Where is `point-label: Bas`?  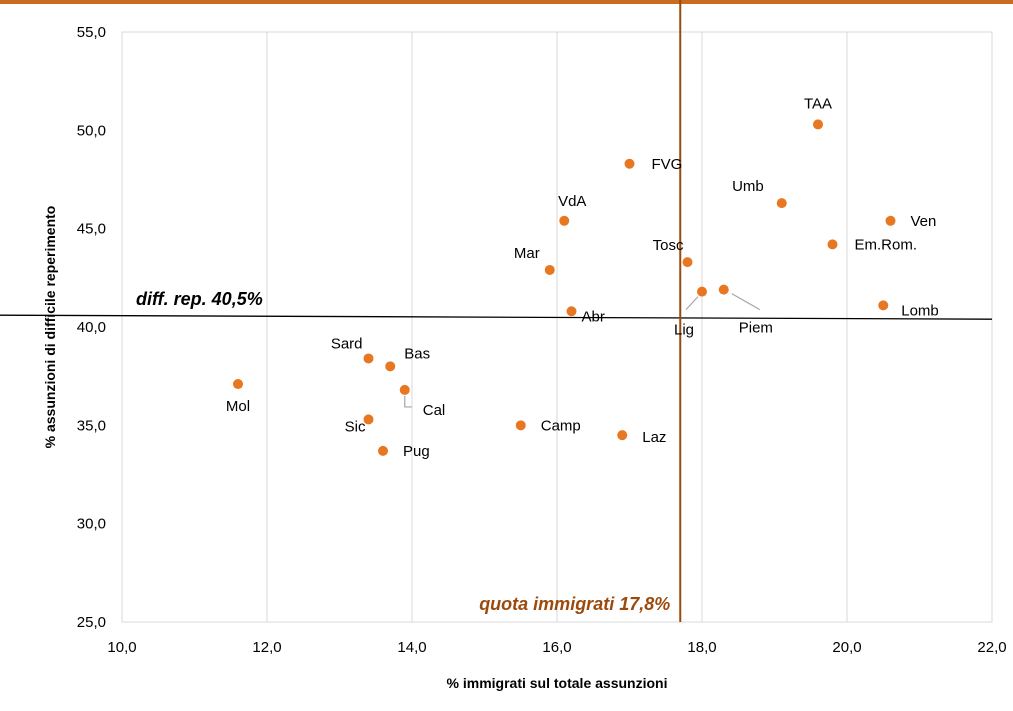
point-label: Bas is located at coordinates (417, 353).